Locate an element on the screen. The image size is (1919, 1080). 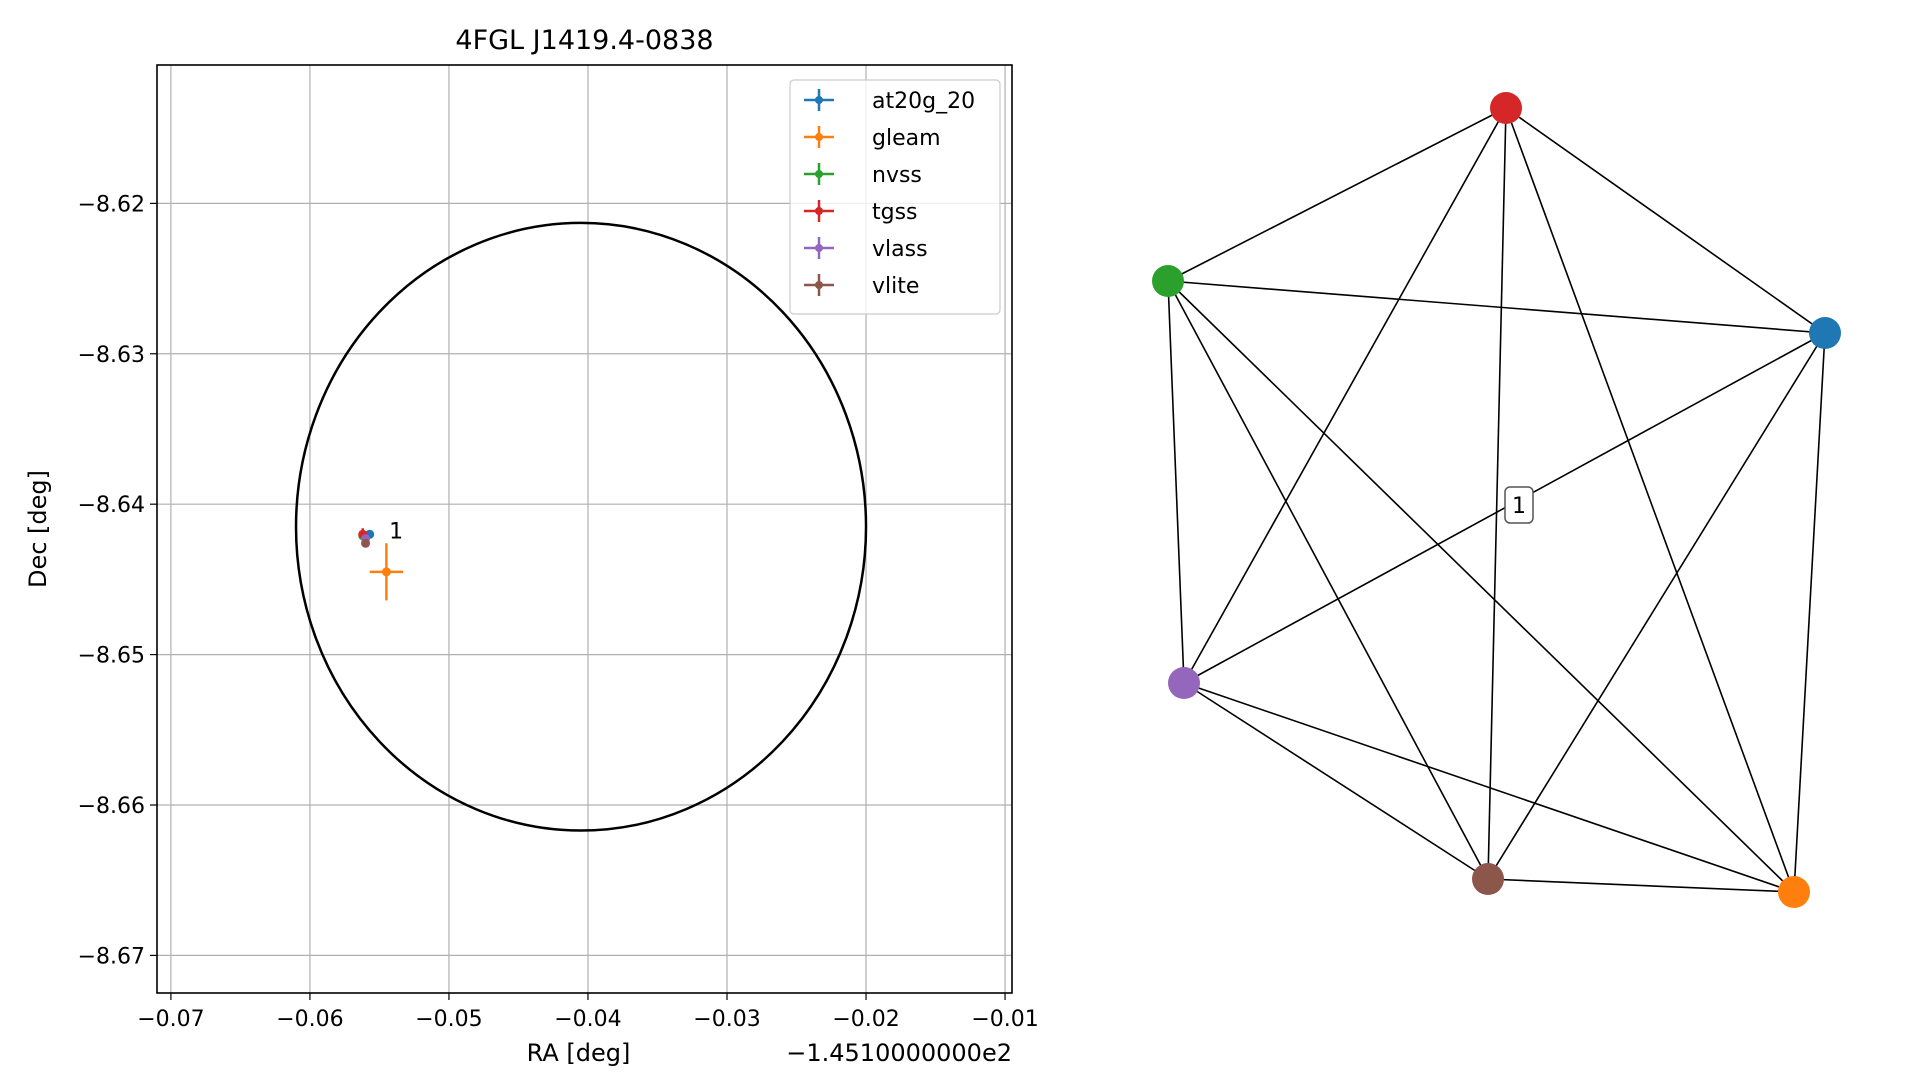
legend-label: nvss is located at coordinates (897, 175).